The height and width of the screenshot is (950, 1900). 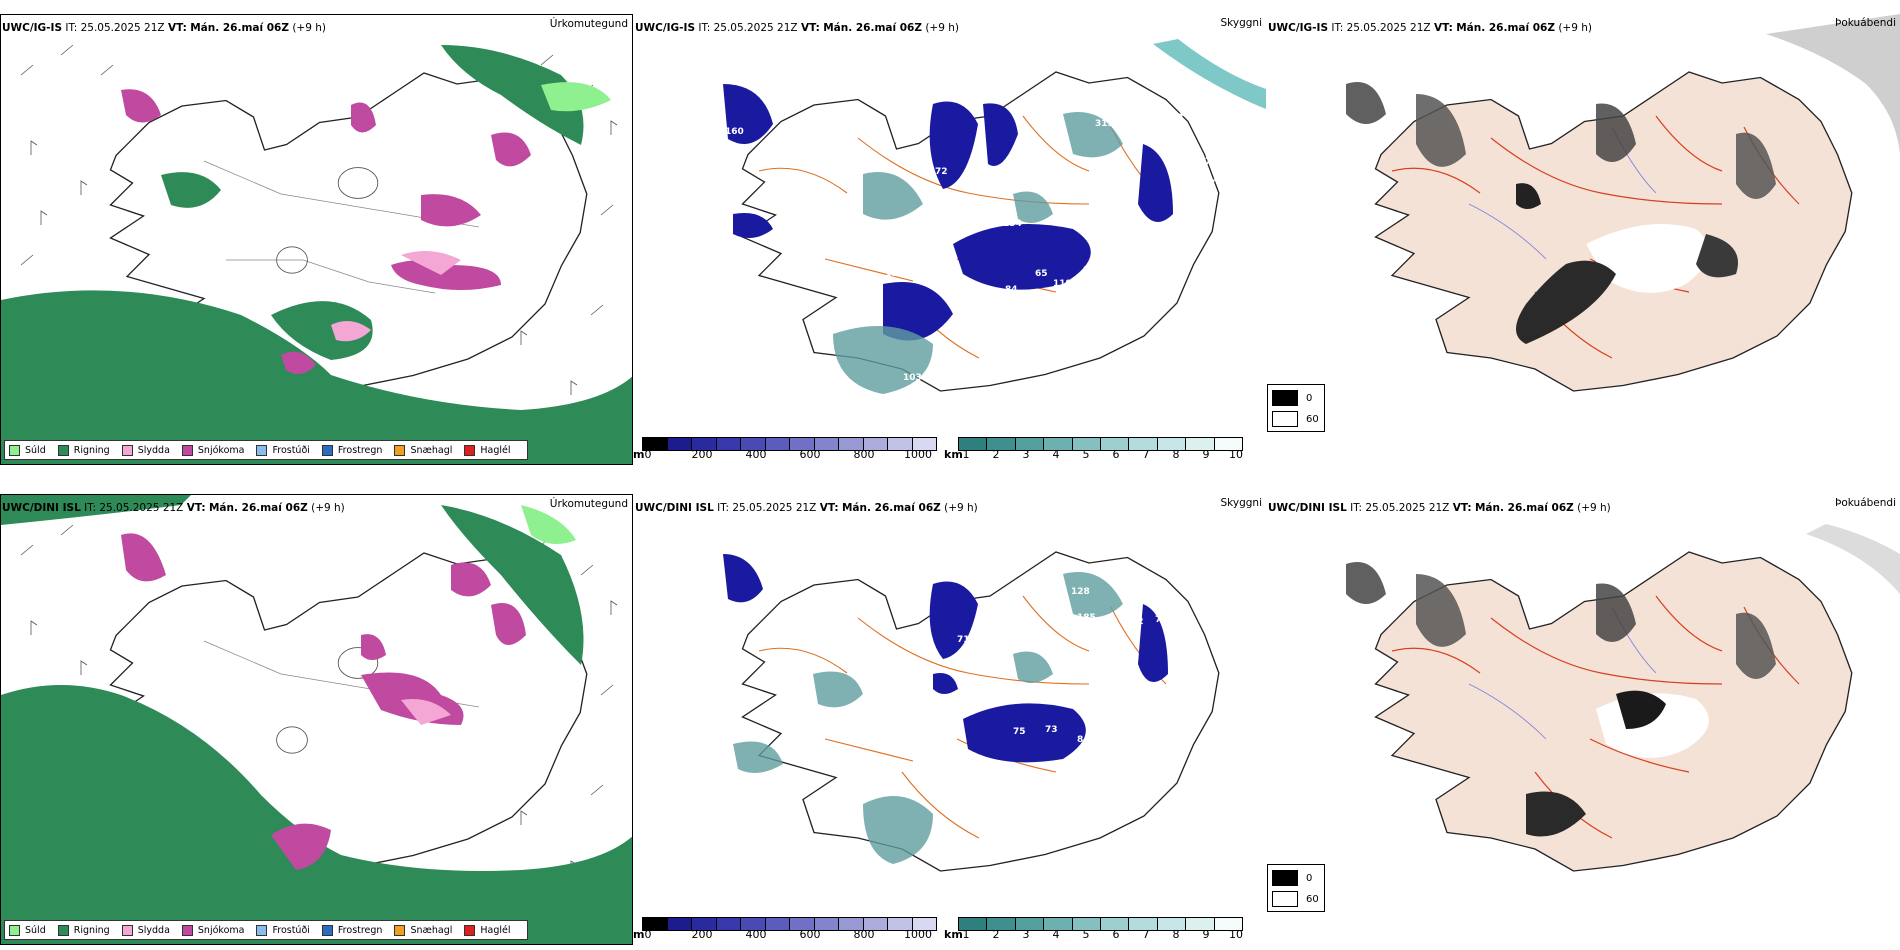 What do you see at coordinates (941, 884) in the screenshot?
I see `visibility-value-label: 12` at bounding box center [941, 884].